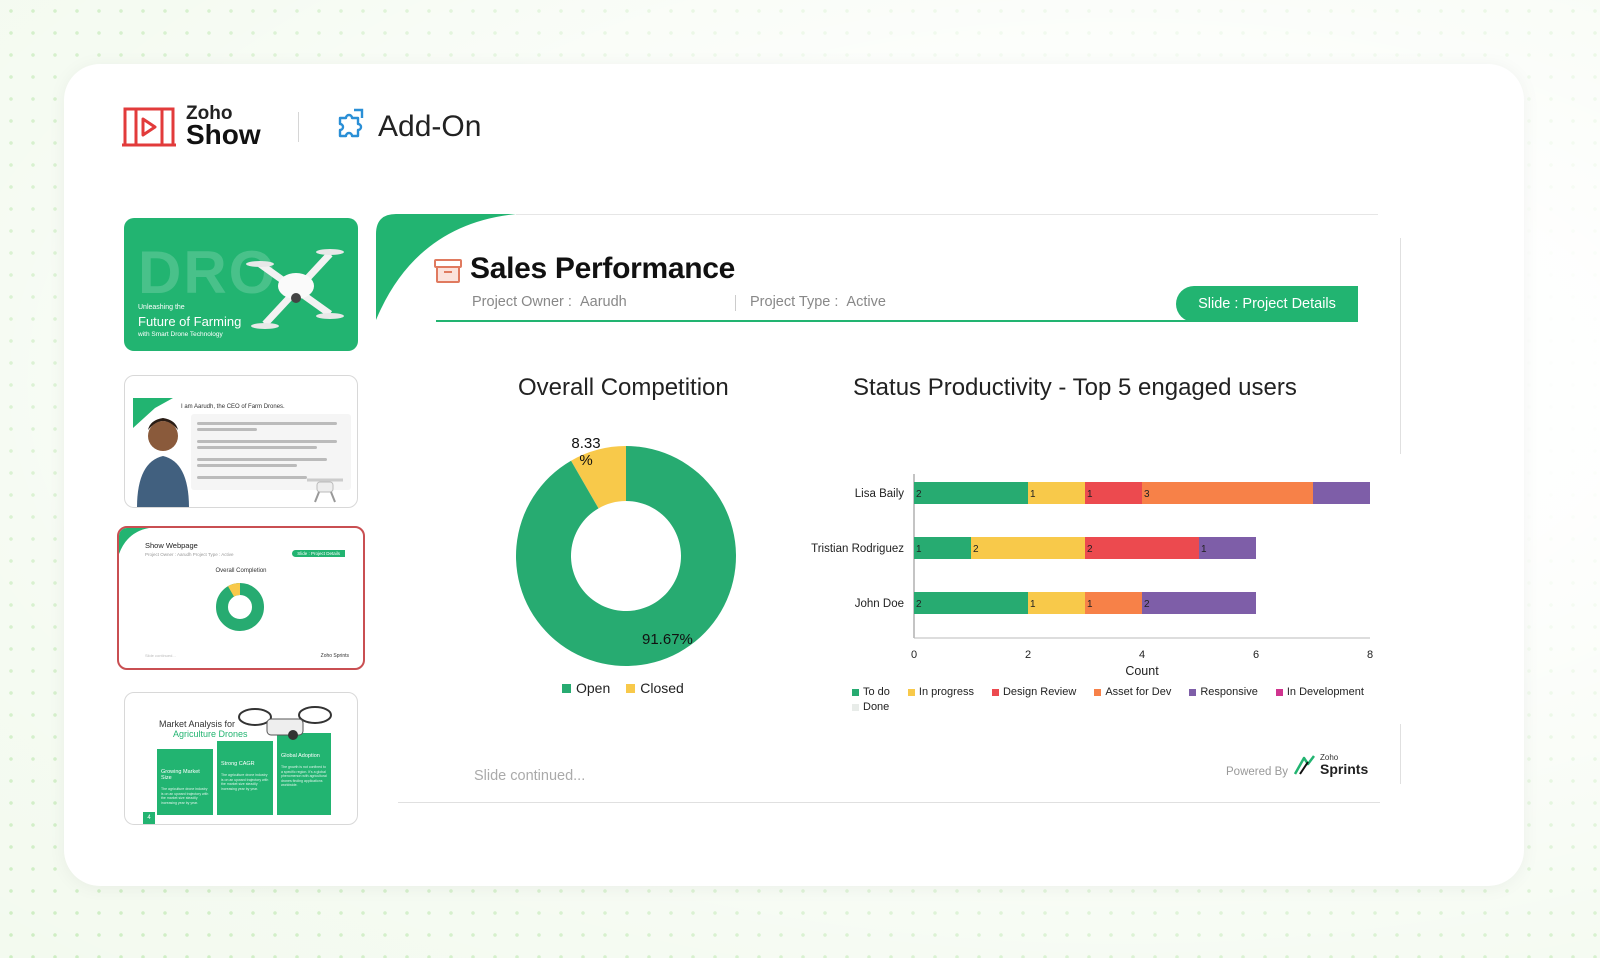 This screenshot has width=1600, height=958. I want to click on legend-label: In progress, so click(946, 692).